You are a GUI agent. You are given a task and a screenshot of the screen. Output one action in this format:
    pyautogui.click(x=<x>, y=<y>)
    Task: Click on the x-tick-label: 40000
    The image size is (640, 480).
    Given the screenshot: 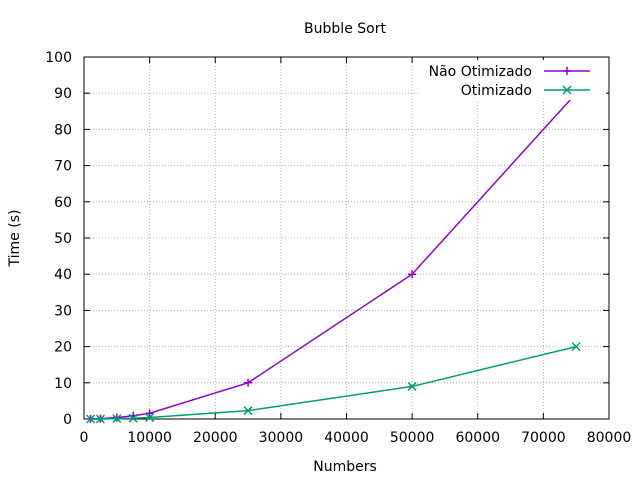 What is the action you would take?
    pyautogui.click(x=346, y=438)
    